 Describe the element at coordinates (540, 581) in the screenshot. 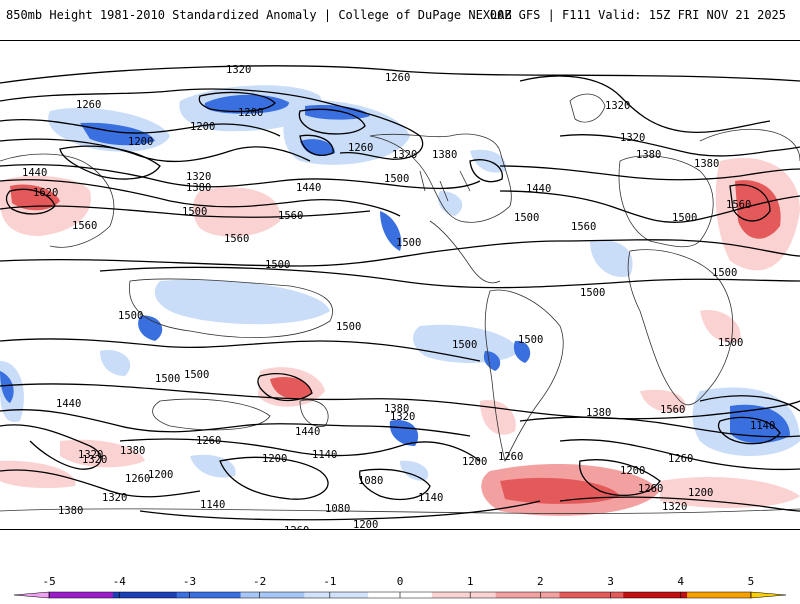

I see `colorbar-tick-label: 2` at that location.